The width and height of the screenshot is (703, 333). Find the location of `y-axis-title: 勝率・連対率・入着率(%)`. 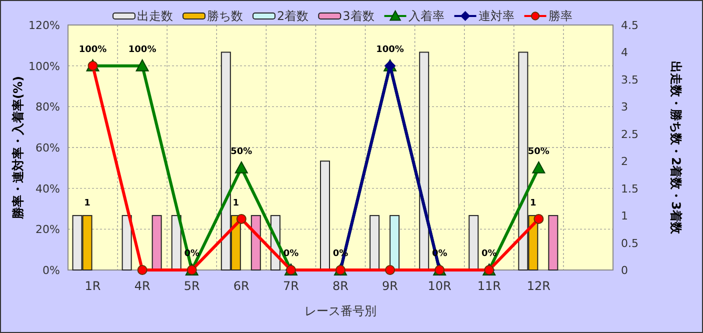

y-axis-title: 勝率・連対率・入着率(%) is located at coordinates (18, 148).